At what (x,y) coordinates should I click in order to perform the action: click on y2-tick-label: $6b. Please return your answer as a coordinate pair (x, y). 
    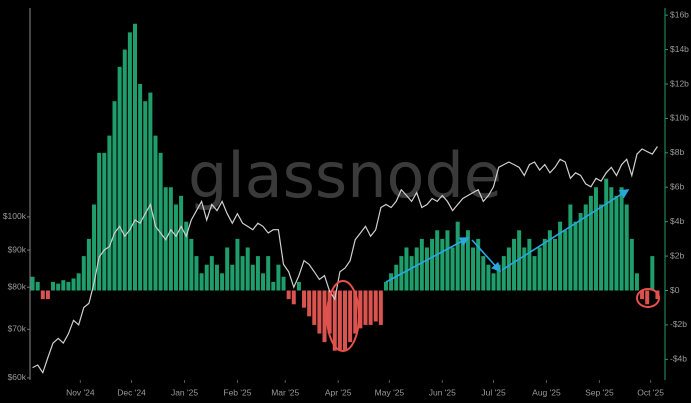
    Looking at the image, I should click on (677, 187).